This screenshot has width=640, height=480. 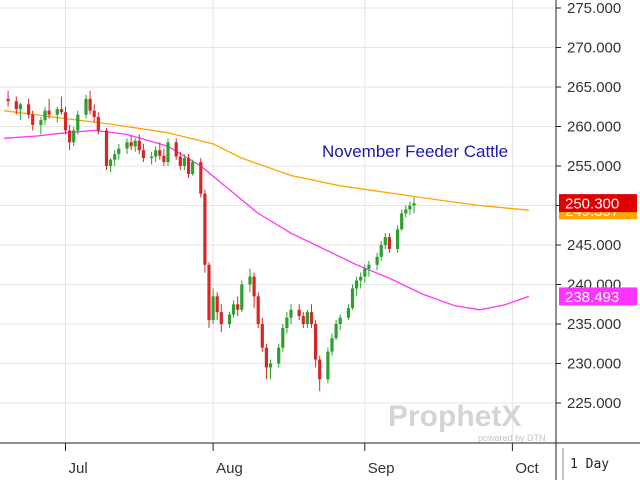 What do you see at coordinates (594, 166) in the screenshot?
I see `y-tick-label: 255.000` at bounding box center [594, 166].